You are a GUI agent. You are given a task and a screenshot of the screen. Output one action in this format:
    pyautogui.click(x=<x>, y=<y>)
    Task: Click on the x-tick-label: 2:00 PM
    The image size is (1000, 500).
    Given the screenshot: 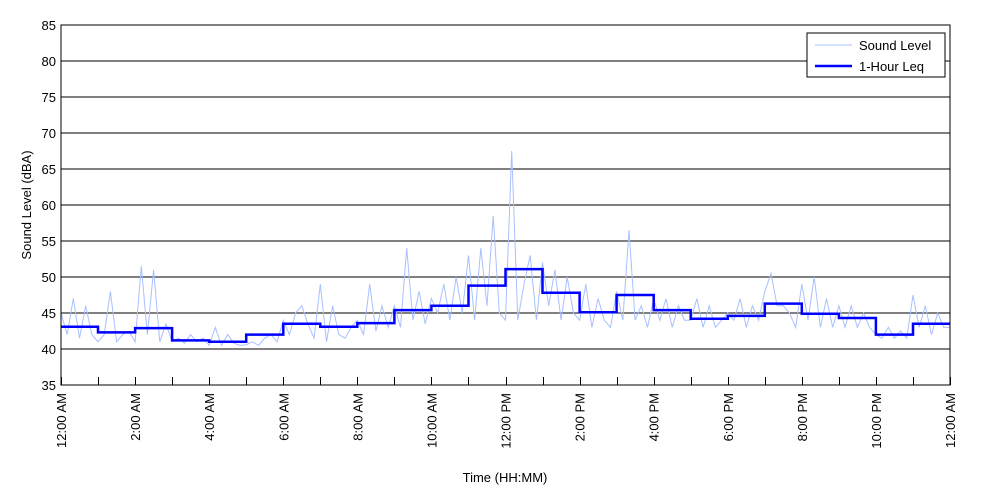 What is the action you would take?
    pyautogui.click(x=580, y=417)
    